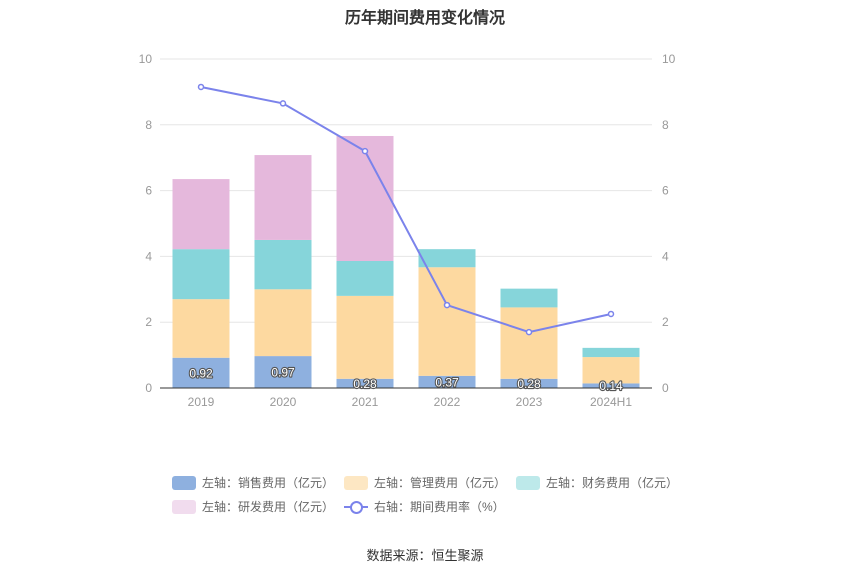 The image size is (850, 575). Describe the element at coordinates (146, 59) in the screenshot. I see `y-left-tick-label: 10` at that location.